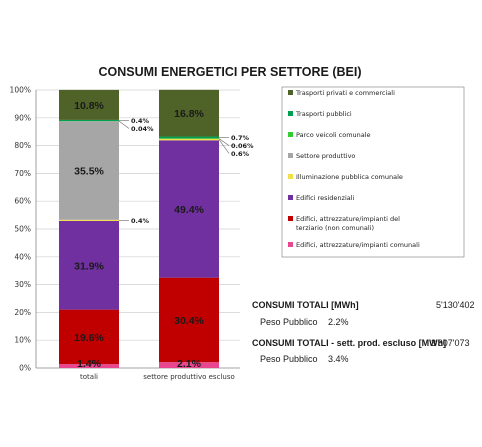 This screenshot has width=482, height=447. I want to click on peso-pubblico-value-2: 3.4%, so click(338, 359).